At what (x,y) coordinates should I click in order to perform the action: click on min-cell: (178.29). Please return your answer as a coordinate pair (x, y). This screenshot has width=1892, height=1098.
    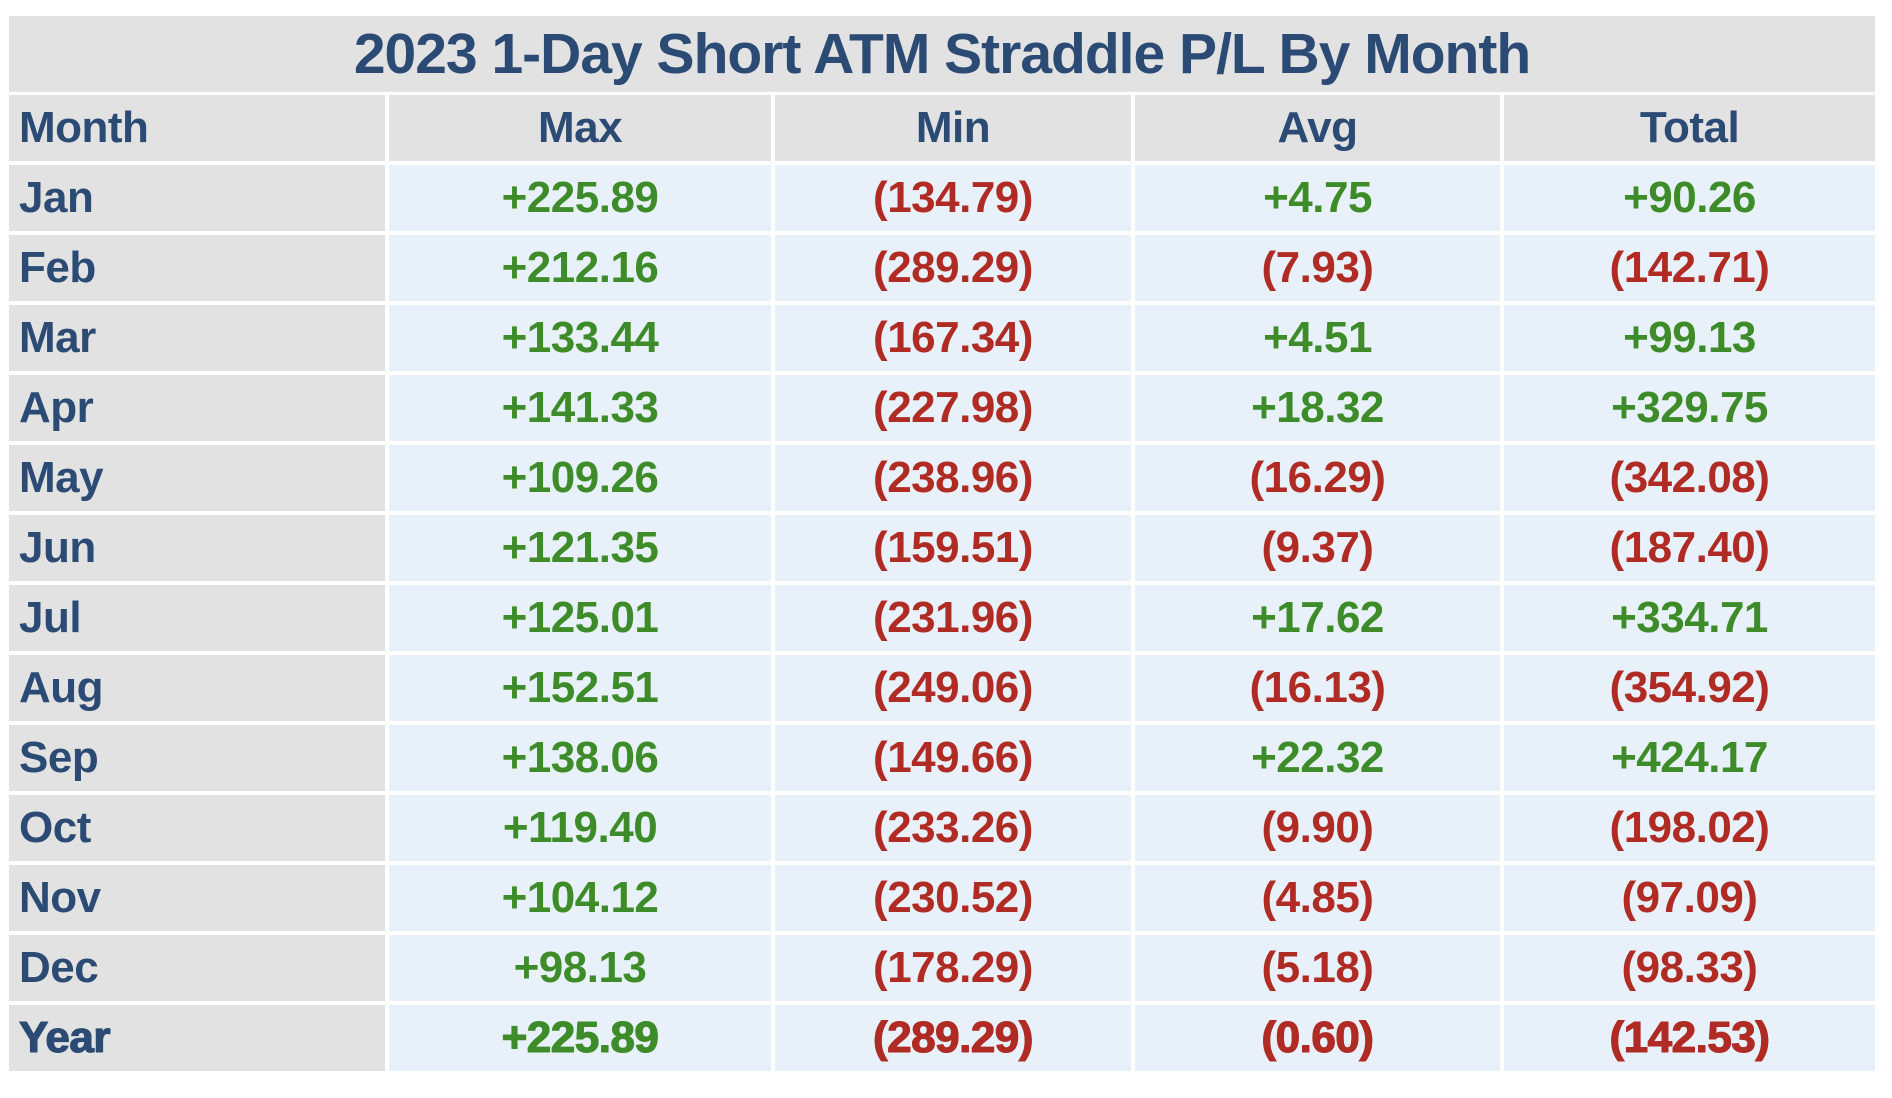
    Looking at the image, I should click on (953, 968).